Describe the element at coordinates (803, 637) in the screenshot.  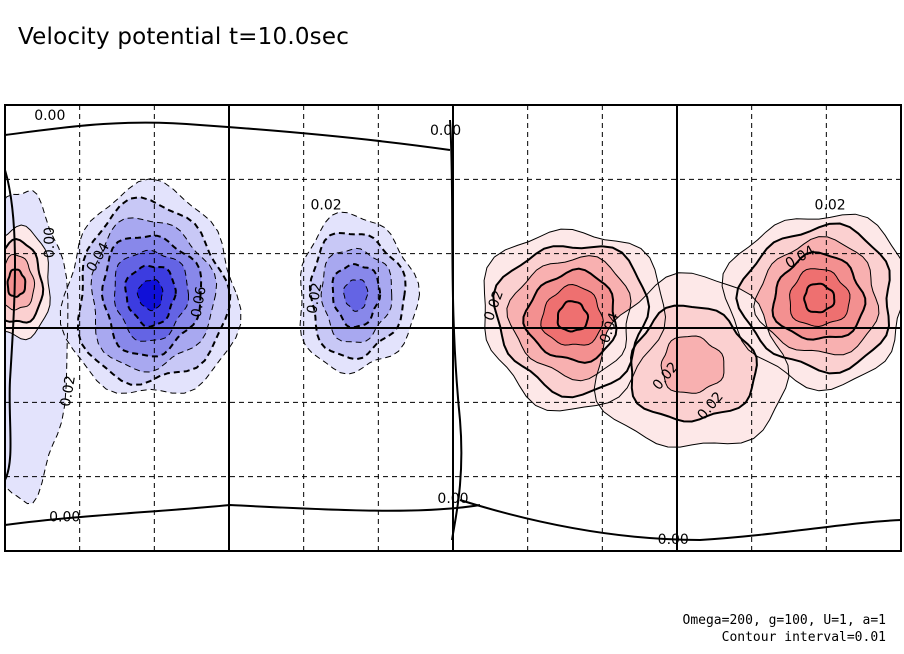
I see `contour-interval-text: Contour interval=0.01` at that location.